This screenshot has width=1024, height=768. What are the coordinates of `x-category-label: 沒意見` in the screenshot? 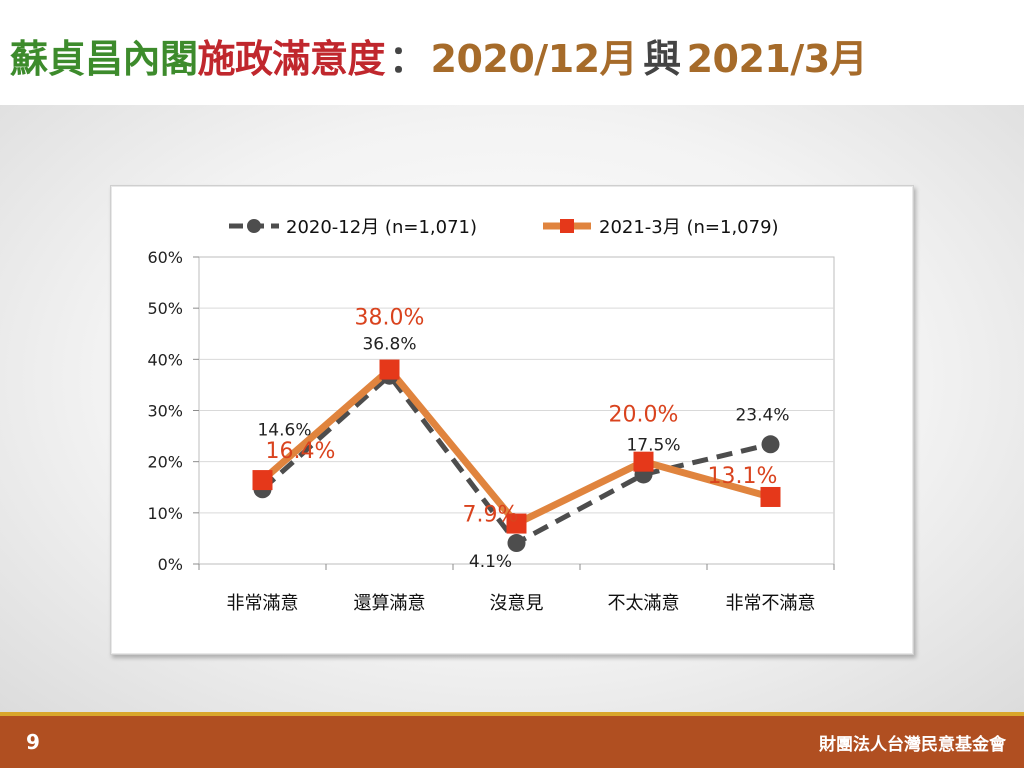 It's located at (517, 603).